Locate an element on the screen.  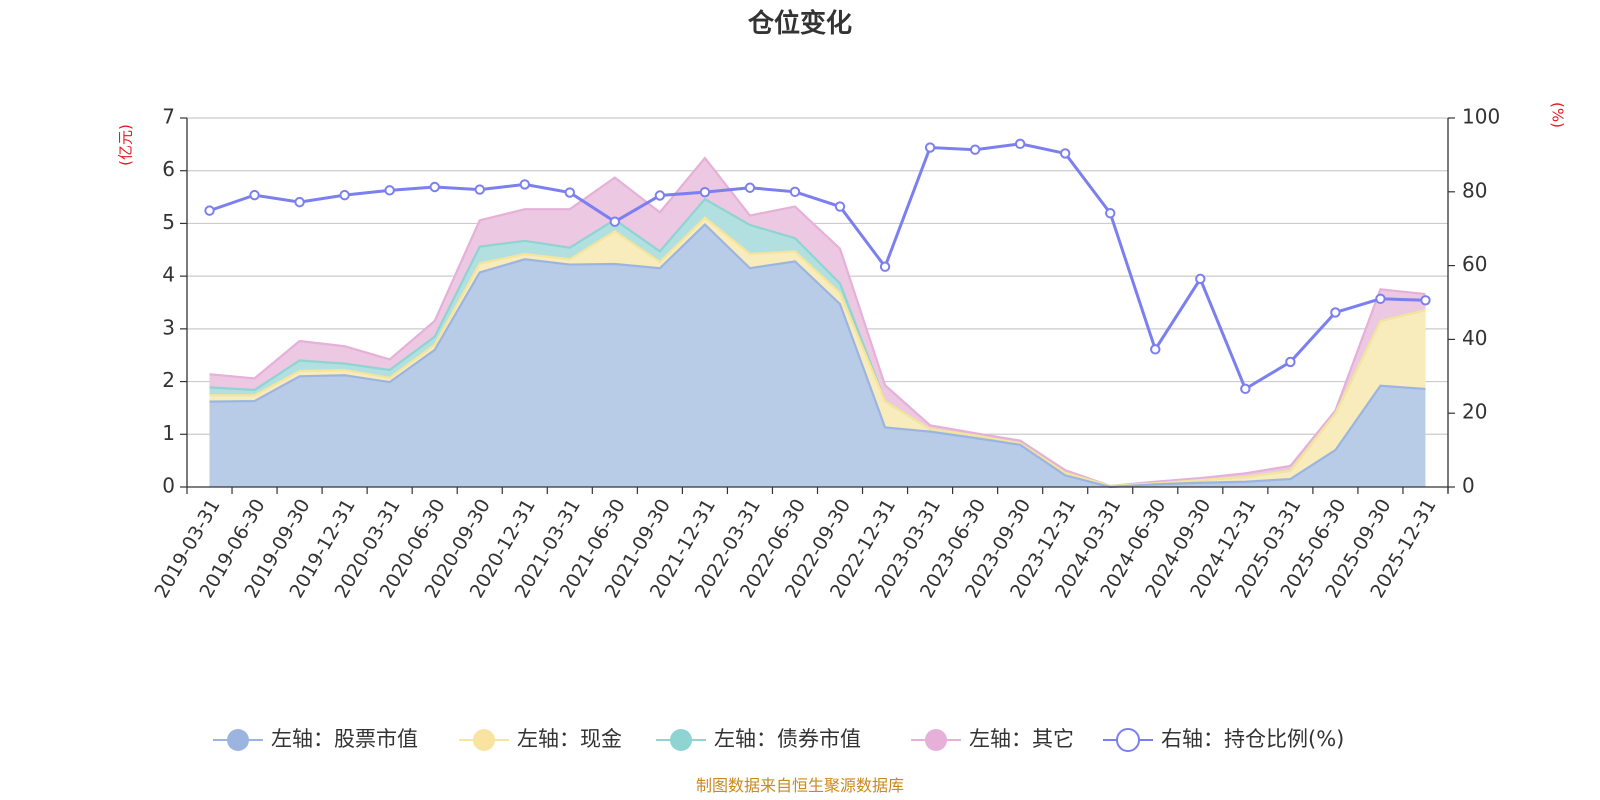
legend: 左轴：股票市值 左轴：现金 左轴：债券市值 左轴：其它 右轴：持仓比例(%) is located at coordinates (778, 739).